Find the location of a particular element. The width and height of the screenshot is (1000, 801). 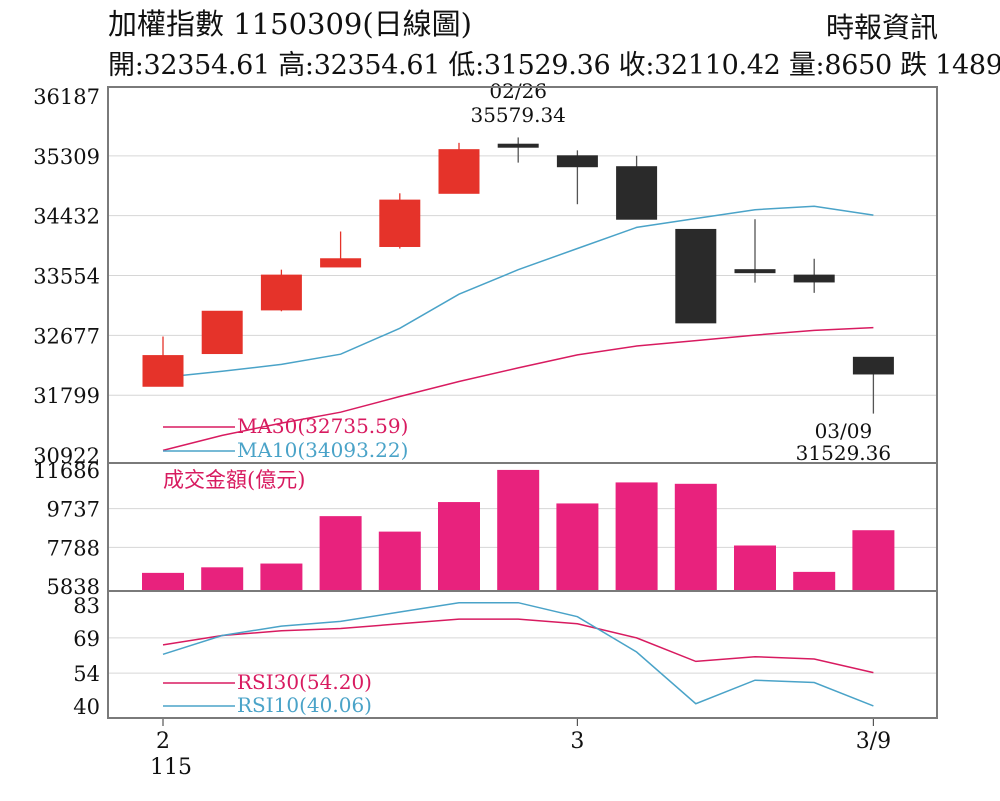

rsi-panel: RSI30(54.20)RSI10(40.06) is located at coordinates (518, 659).